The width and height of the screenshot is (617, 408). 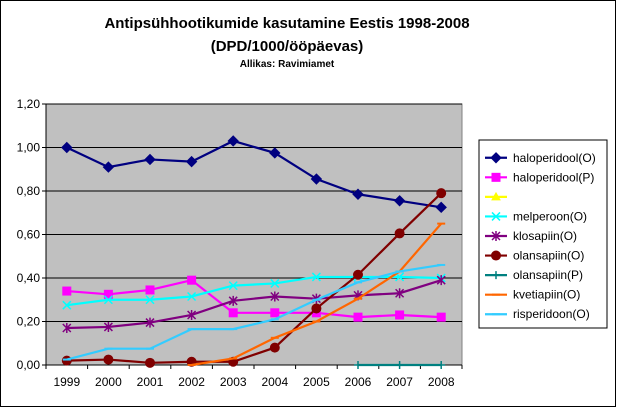 I want to click on x-tick-label: 2007, so click(x=399, y=382).